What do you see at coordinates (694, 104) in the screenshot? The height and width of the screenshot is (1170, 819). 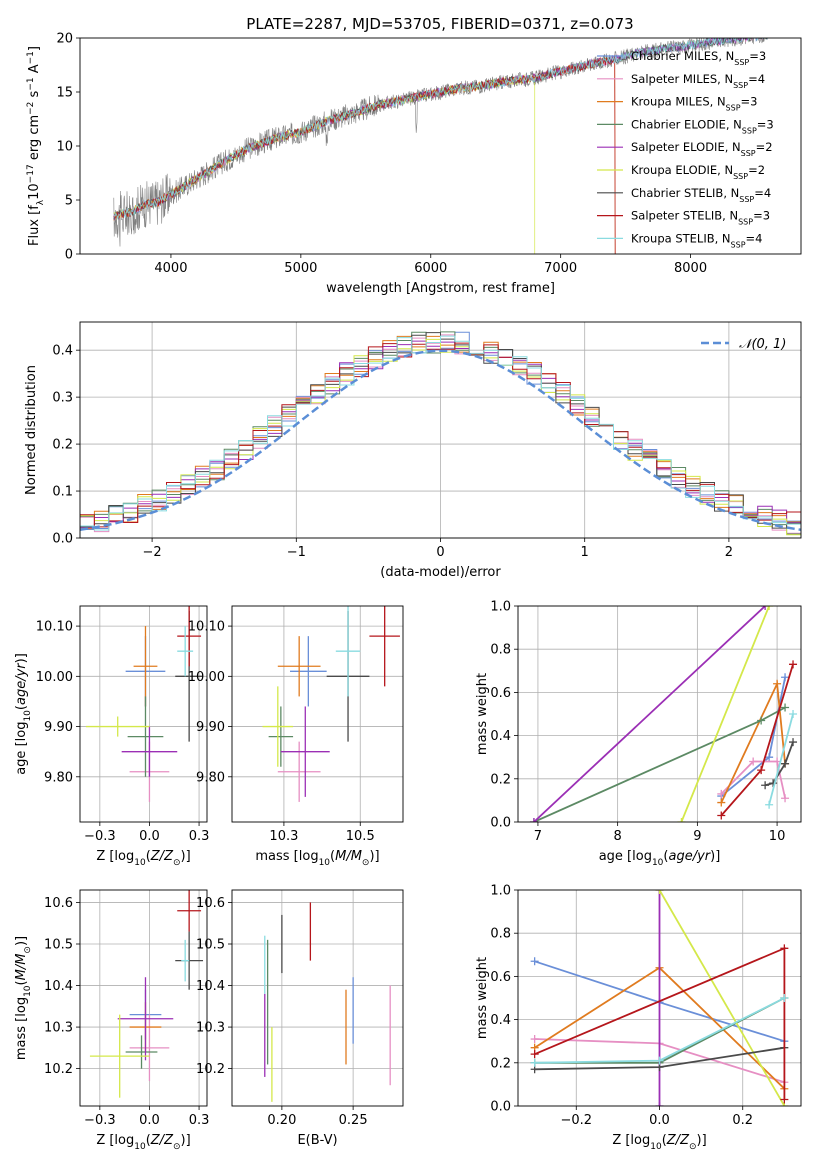 I see `legend-label: Kroupa MILES, NSSP=3` at bounding box center [694, 104].